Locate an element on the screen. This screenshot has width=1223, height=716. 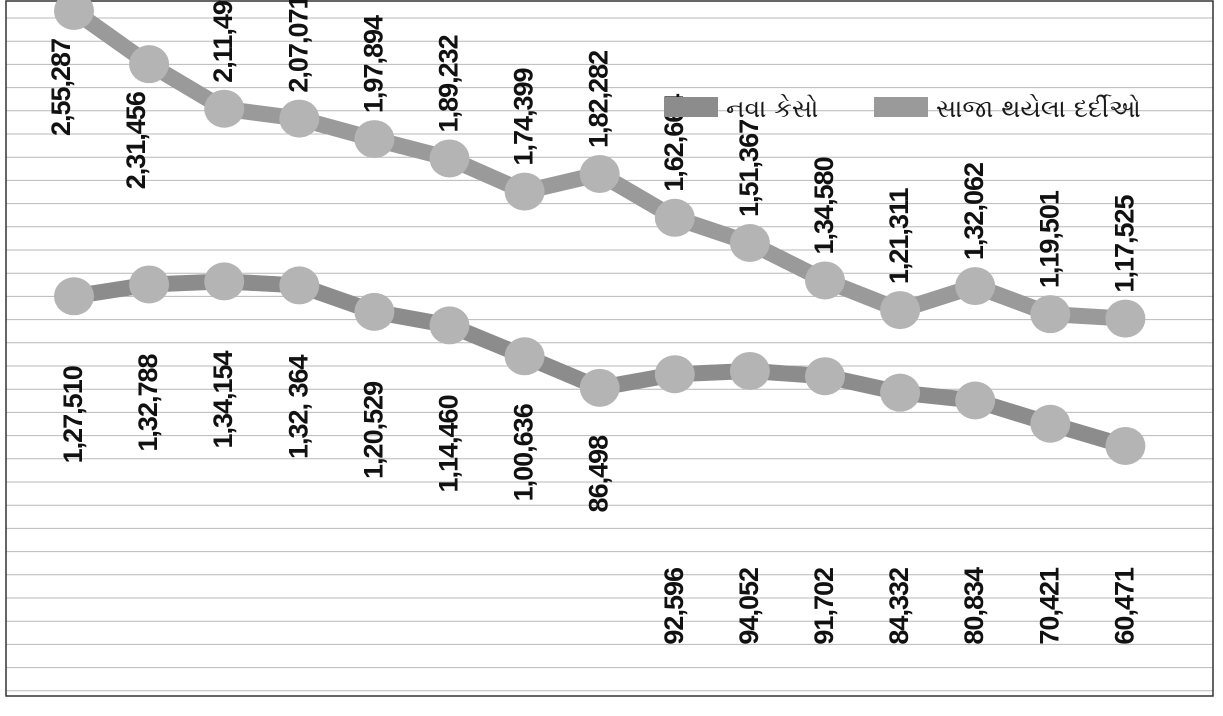
data-label-recovered: 2,11,499 is located at coordinates (223, 41).